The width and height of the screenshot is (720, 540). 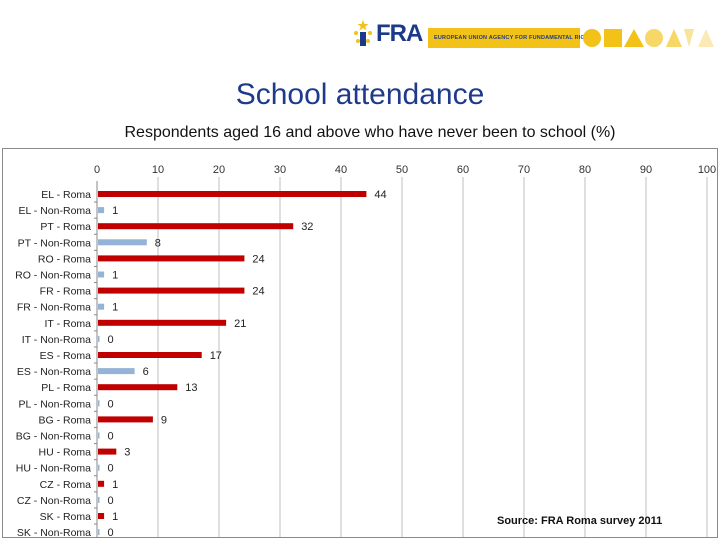 What do you see at coordinates (53, 469) in the screenshot?
I see `category-label: HU - Non-Roma` at bounding box center [53, 469].